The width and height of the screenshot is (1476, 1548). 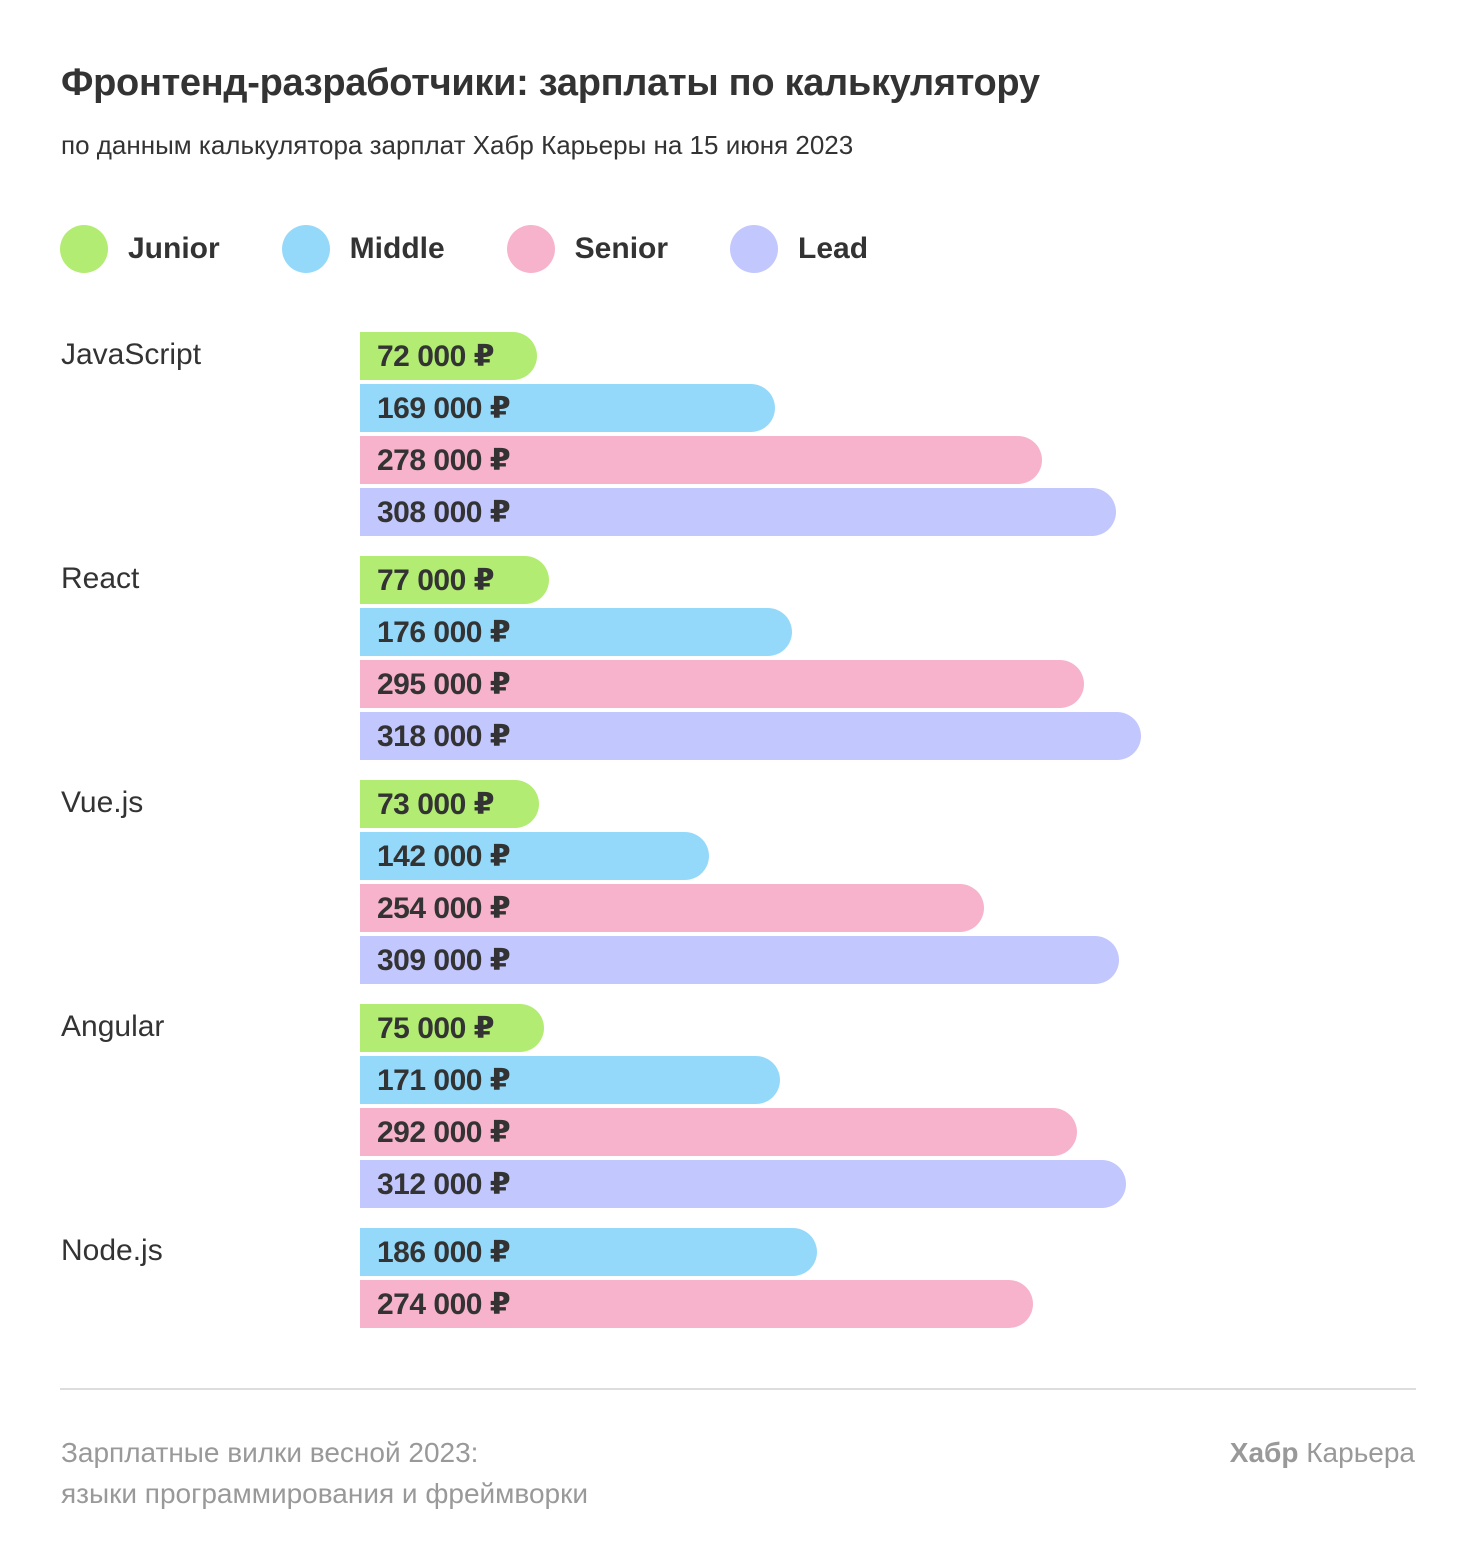 What do you see at coordinates (444, 1132) in the screenshot?
I see `bar-value-label: 292 000 ₽` at bounding box center [444, 1132].